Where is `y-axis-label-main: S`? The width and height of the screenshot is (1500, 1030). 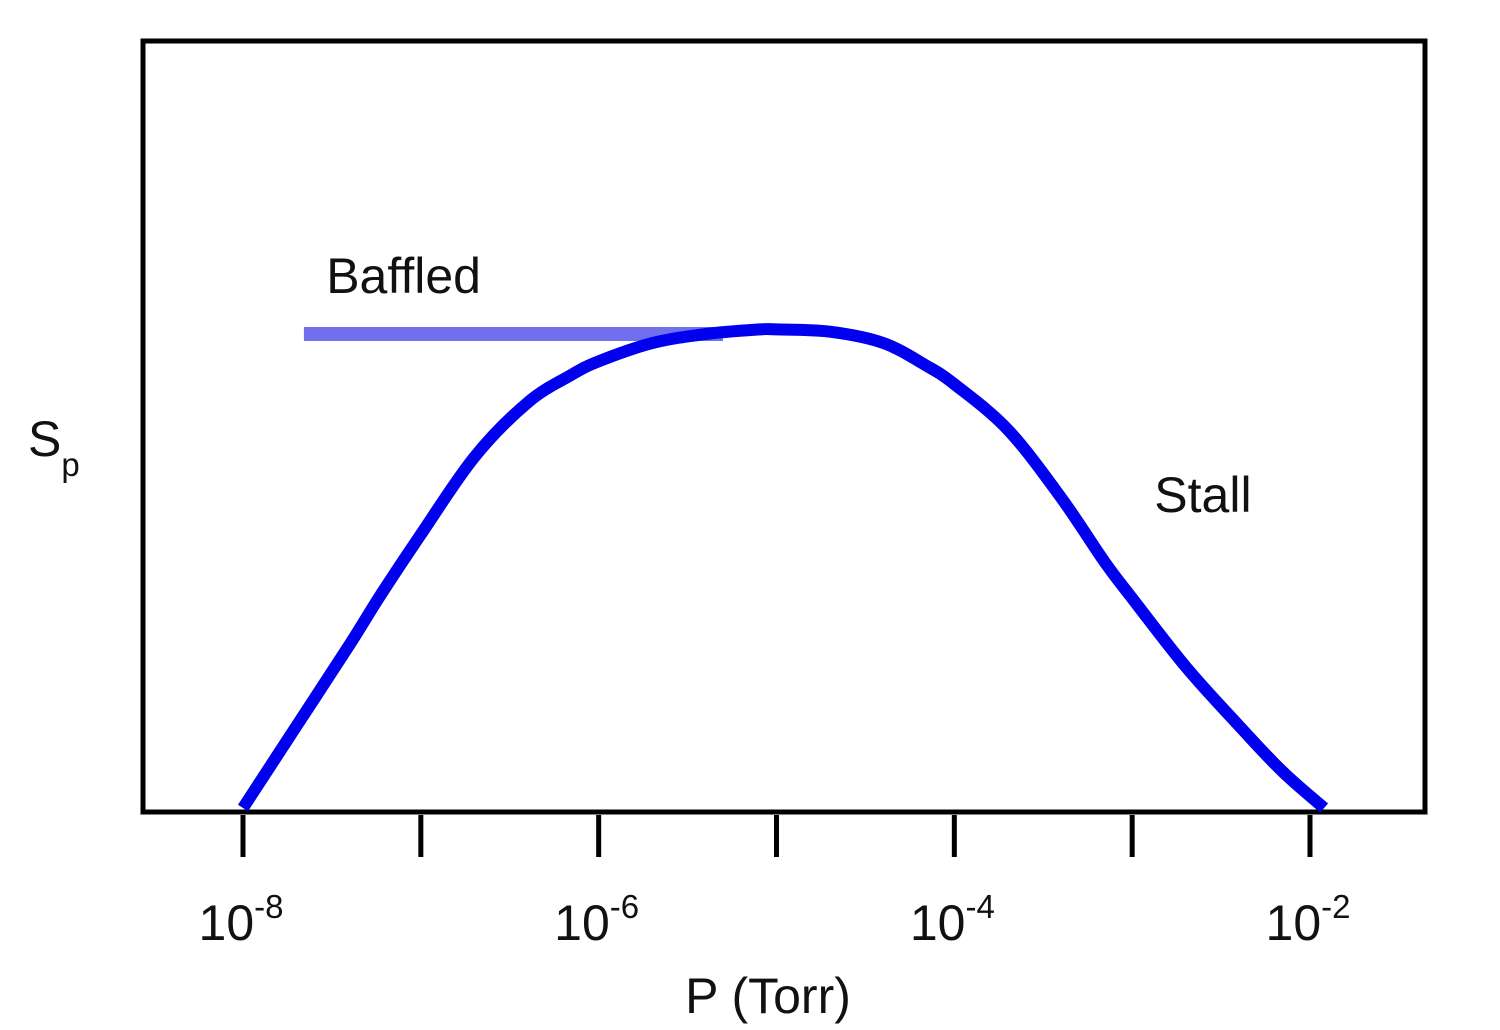 y-axis-label-main: S is located at coordinates (44, 439).